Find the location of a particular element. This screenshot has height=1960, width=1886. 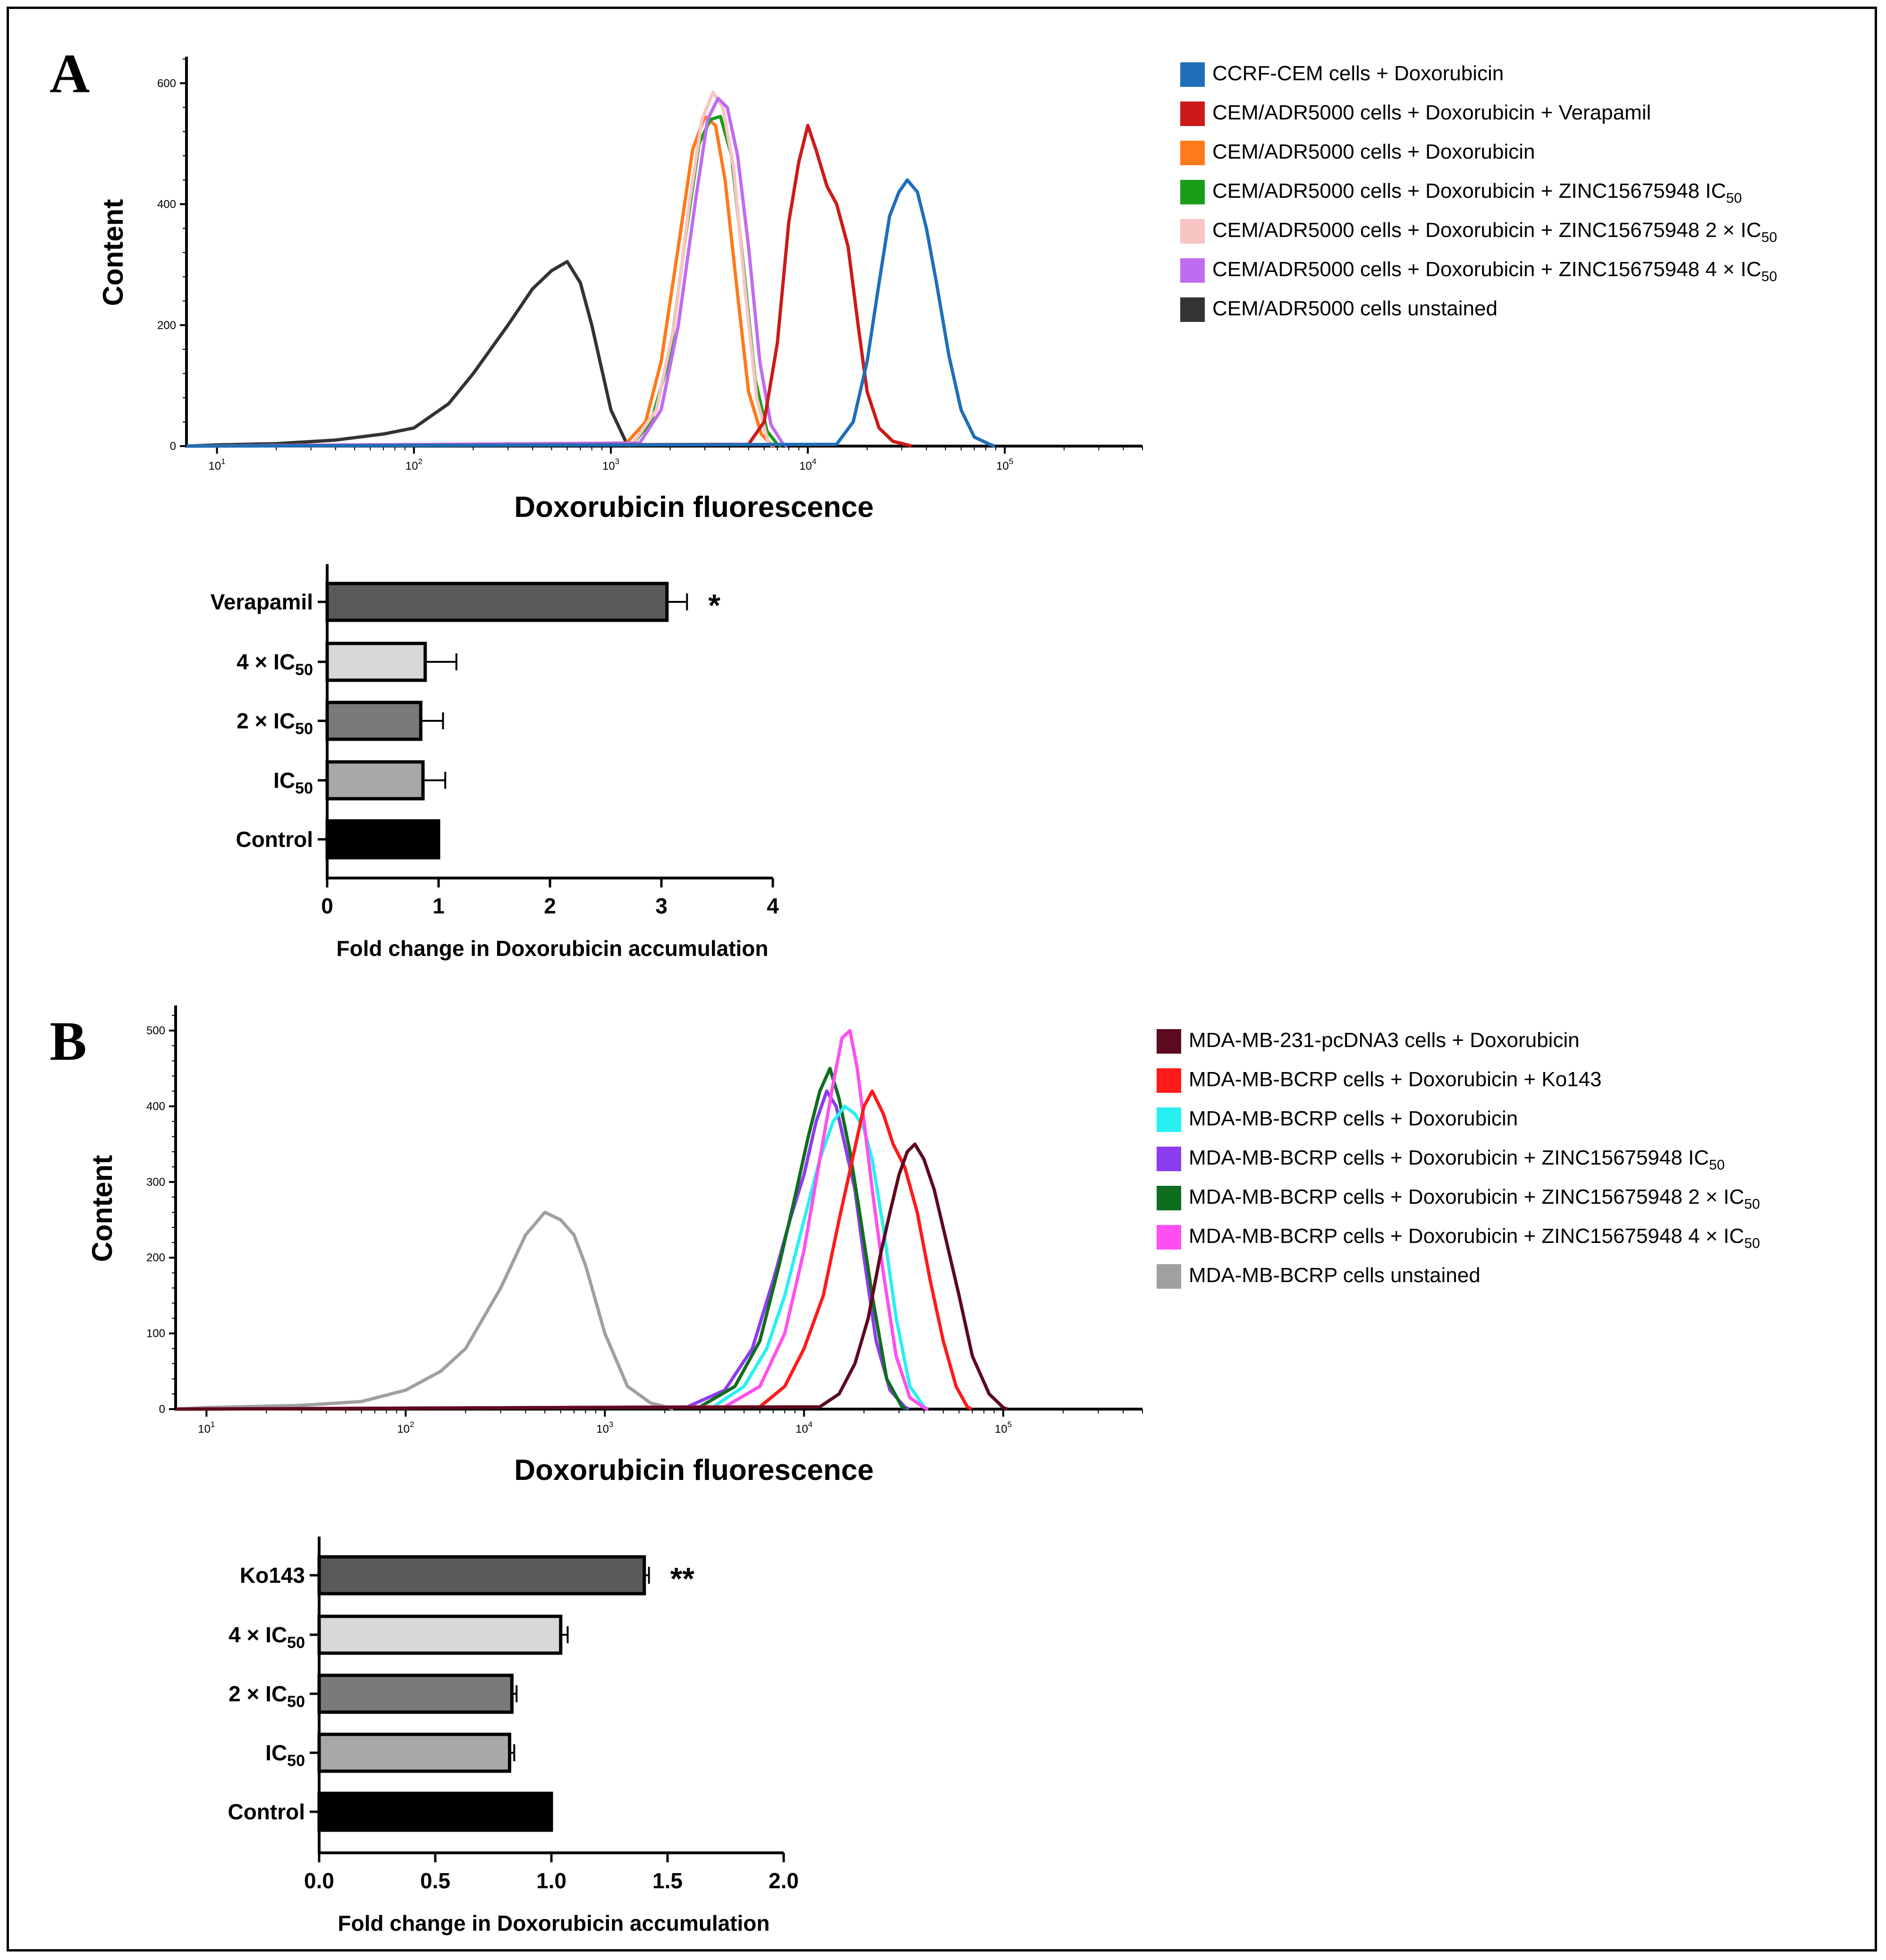

legend-entry: CCRF-CEM cells + Doxorubicin is located at coordinates (1358, 74).